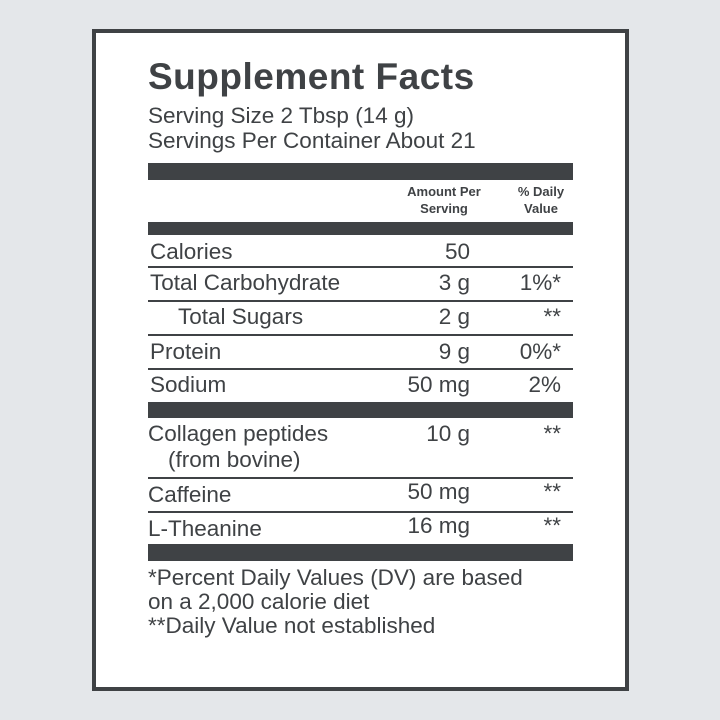  Describe the element at coordinates (245, 282) in the screenshot. I see `nutrient-name: Total Carbohydrate` at that location.